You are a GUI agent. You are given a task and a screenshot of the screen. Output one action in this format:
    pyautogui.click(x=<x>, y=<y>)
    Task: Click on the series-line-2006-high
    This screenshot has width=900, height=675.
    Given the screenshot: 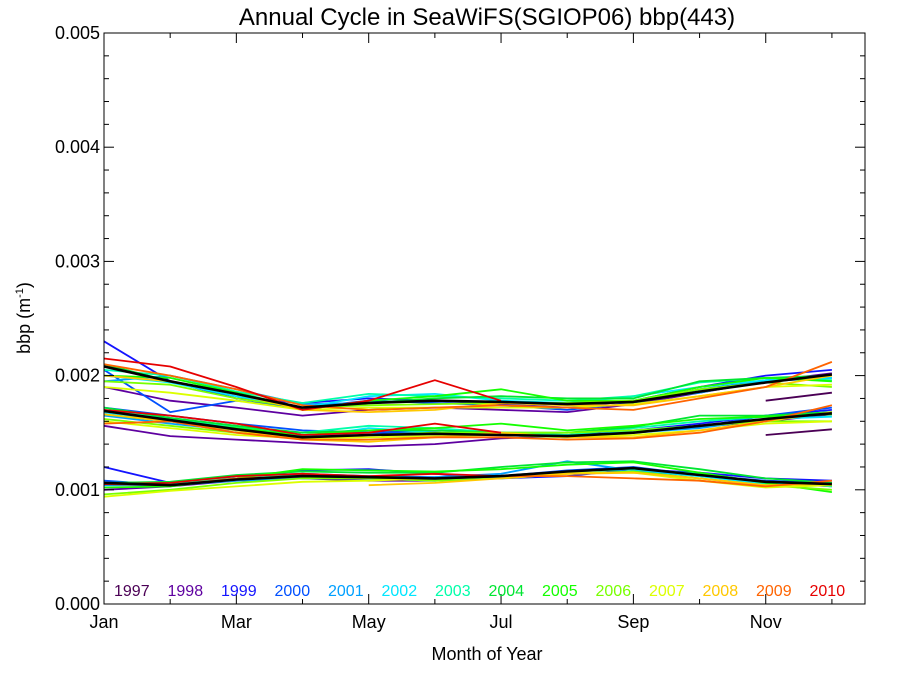 What is the action you would take?
    pyautogui.click(x=467, y=394)
    